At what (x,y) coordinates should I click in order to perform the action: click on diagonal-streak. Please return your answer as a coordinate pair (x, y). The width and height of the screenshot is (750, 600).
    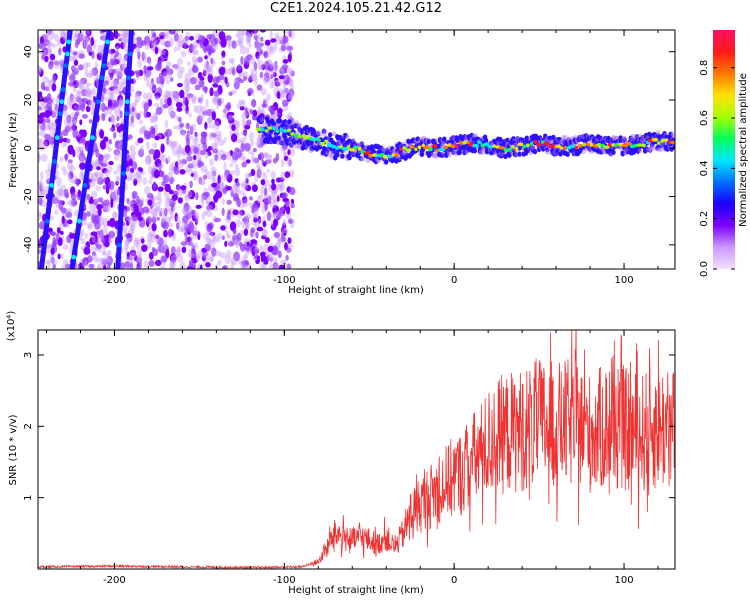
    Looking at the image, I should click on (55, 149).